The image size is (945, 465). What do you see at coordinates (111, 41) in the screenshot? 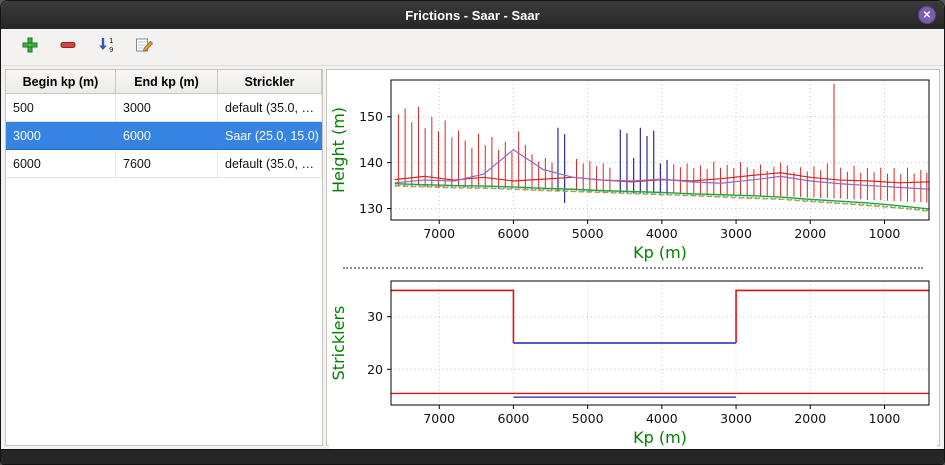
I see `svg-text: 1` at bounding box center [111, 41].